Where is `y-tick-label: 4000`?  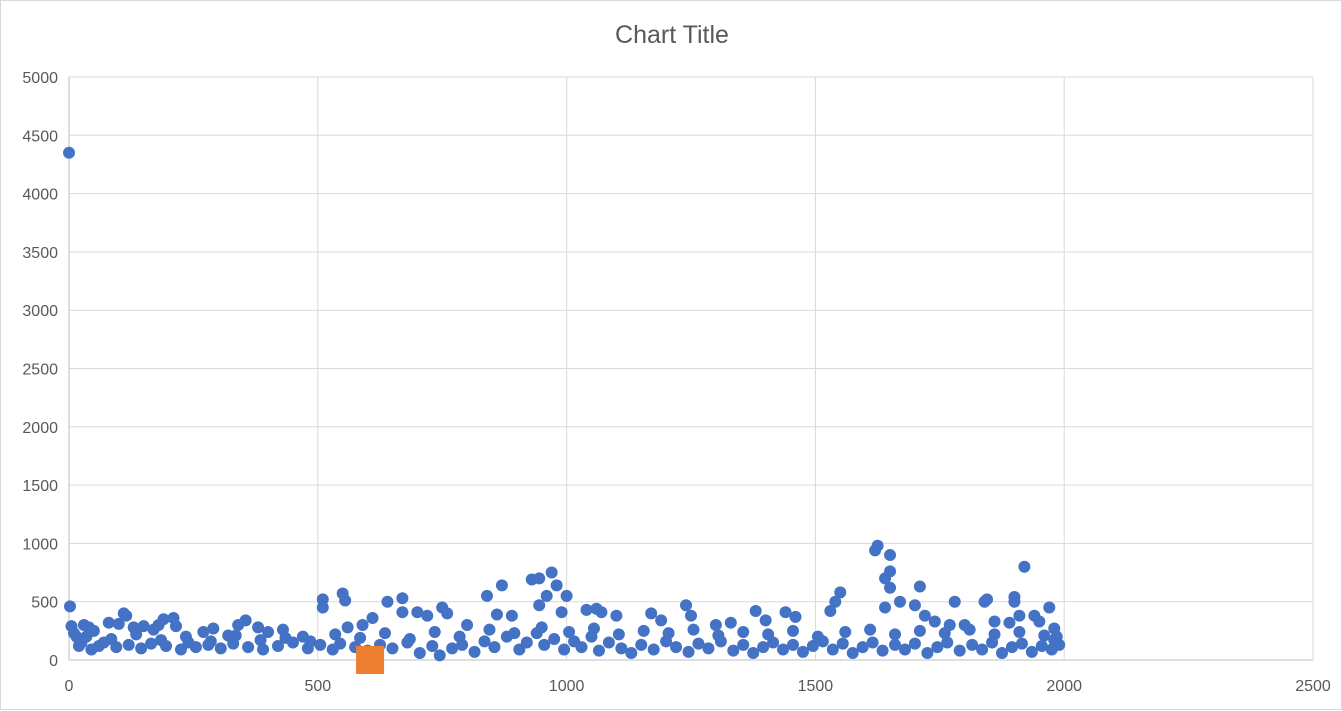 y-tick-label: 4000 is located at coordinates (40, 195).